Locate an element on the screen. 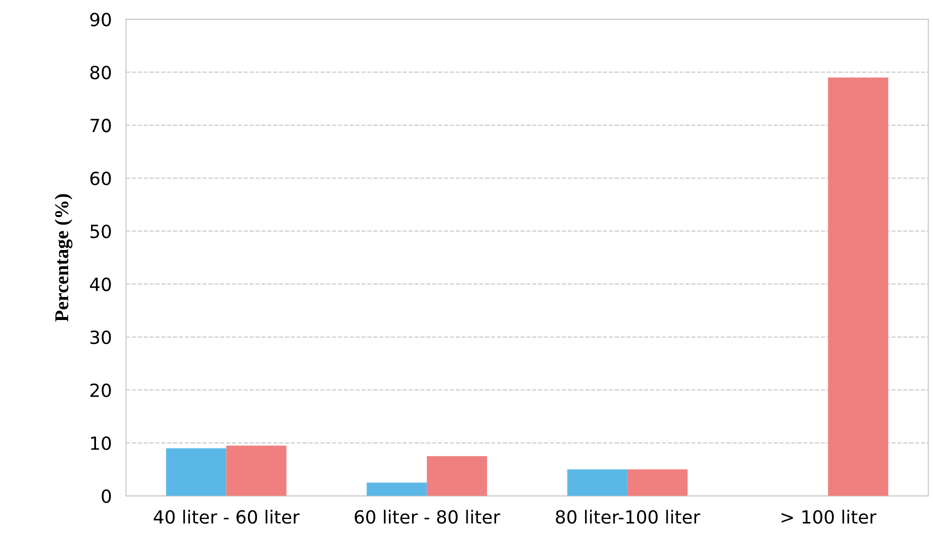  y-tick-label: 80 is located at coordinates (100, 73).